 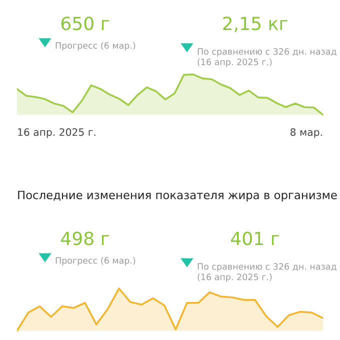 What do you see at coordinates (85, 23) in the screenshot?
I see `text: 650 г` at bounding box center [85, 23].